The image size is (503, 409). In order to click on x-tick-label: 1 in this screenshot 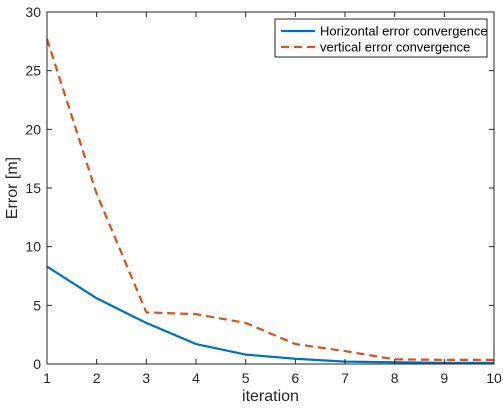, I will do `click(47, 378)`.